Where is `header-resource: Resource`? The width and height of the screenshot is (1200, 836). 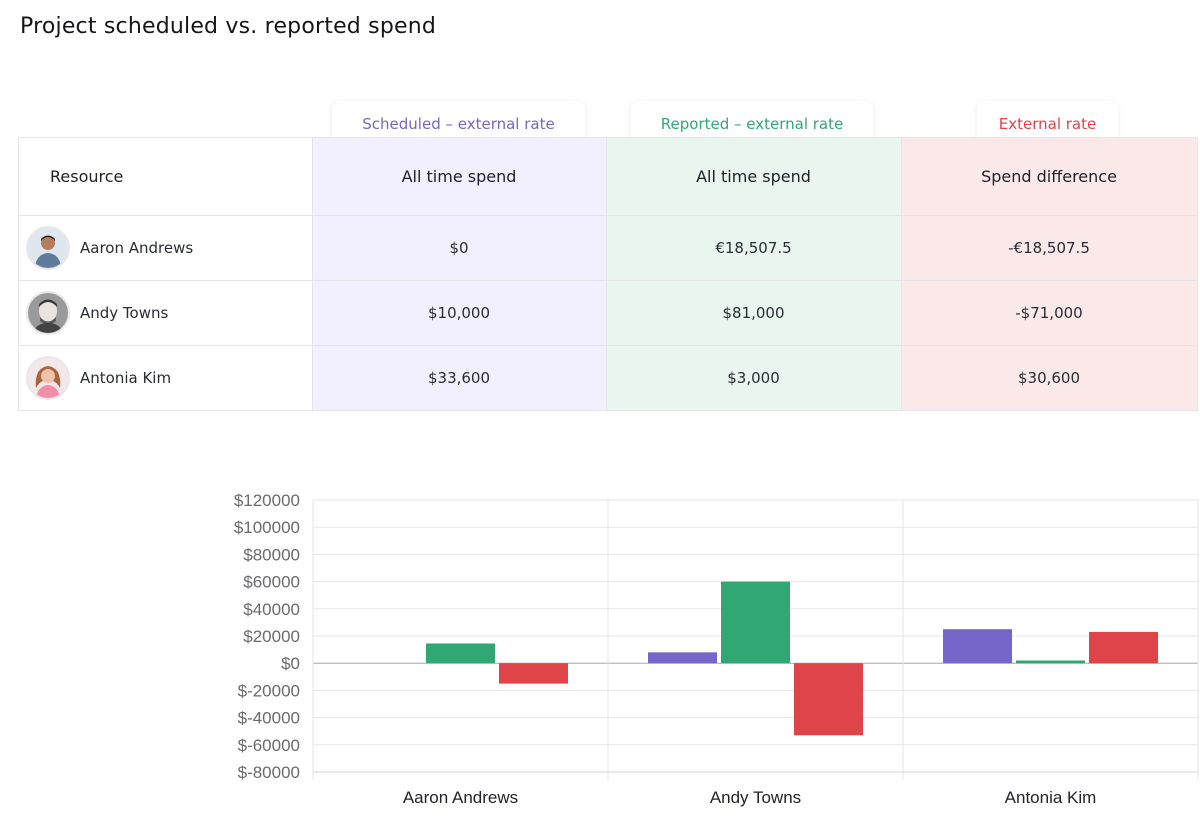 header-resource: Resource is located at coordinates (87, 176).